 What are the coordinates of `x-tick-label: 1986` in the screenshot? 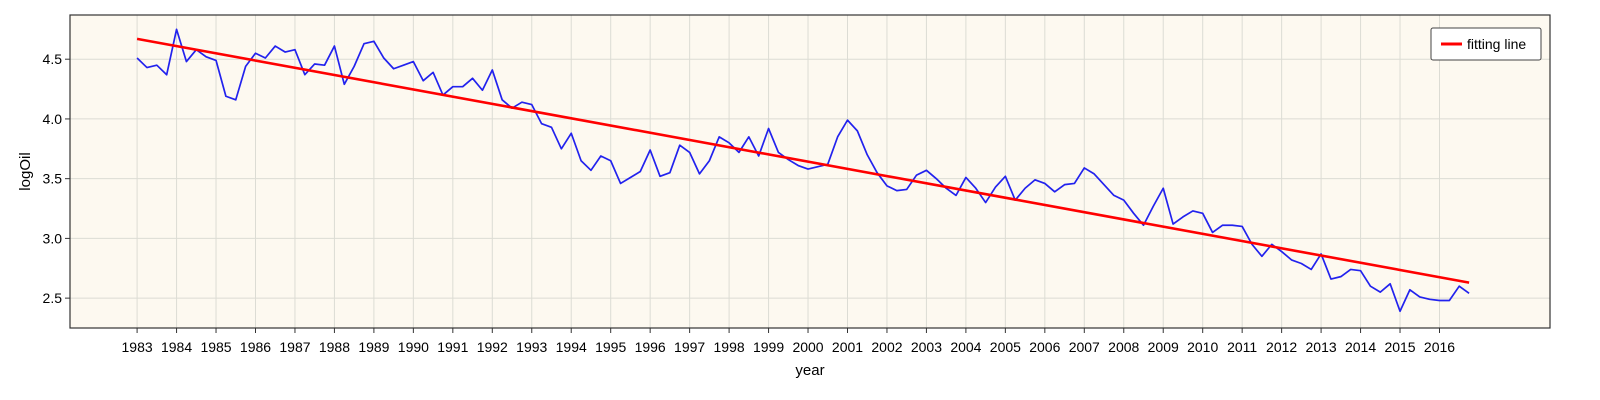 It's located at (255, 347).